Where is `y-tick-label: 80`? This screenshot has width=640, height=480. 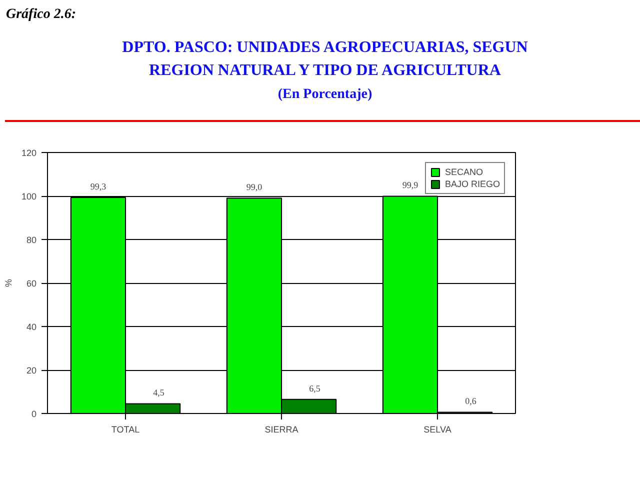
y-tick-label: 80 is located at coordinates (31, 239).